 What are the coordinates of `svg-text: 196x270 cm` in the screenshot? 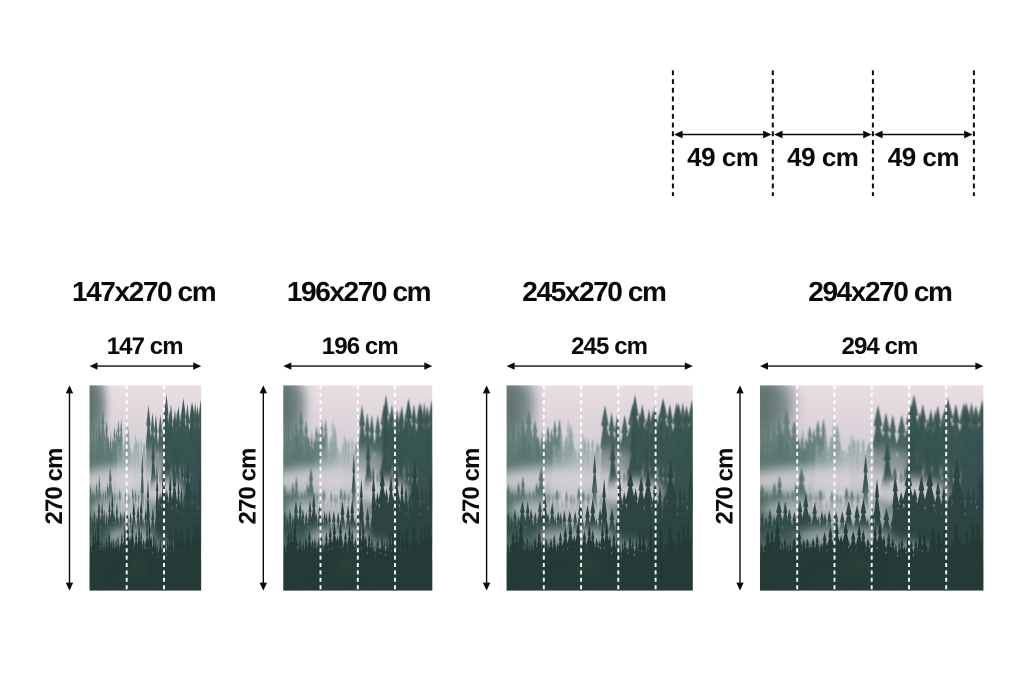 It's located at (359, 291).